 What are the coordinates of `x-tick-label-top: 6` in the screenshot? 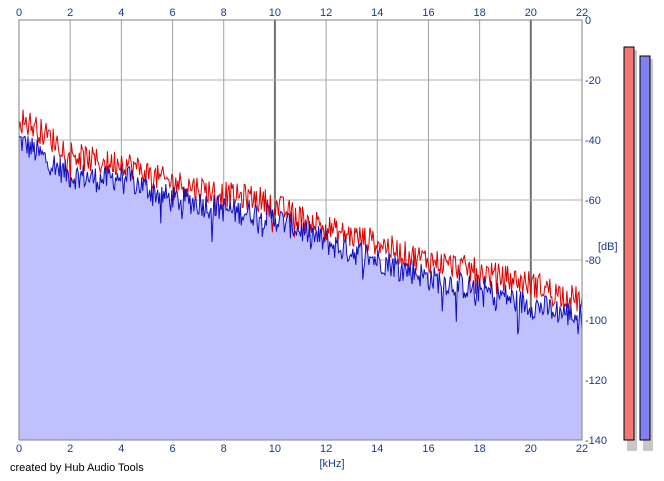 It's located at (172, 13).